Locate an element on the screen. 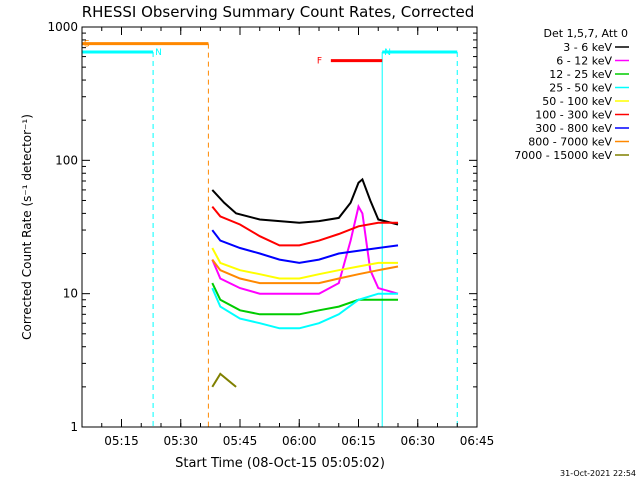 This screenshot has width=640, height=480. x-tick-label: 06:45 is located at coordinates (477, 441).